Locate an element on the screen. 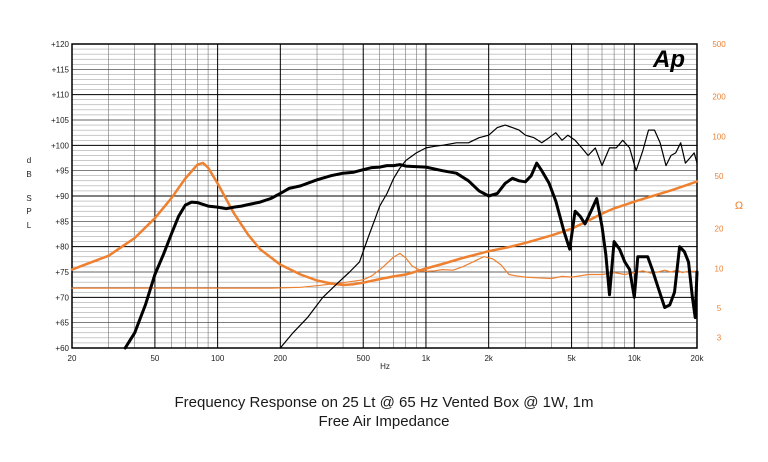 This screenshot has width=768, height=462. x-tick-label: 500 is located at coordinates (364, 358).